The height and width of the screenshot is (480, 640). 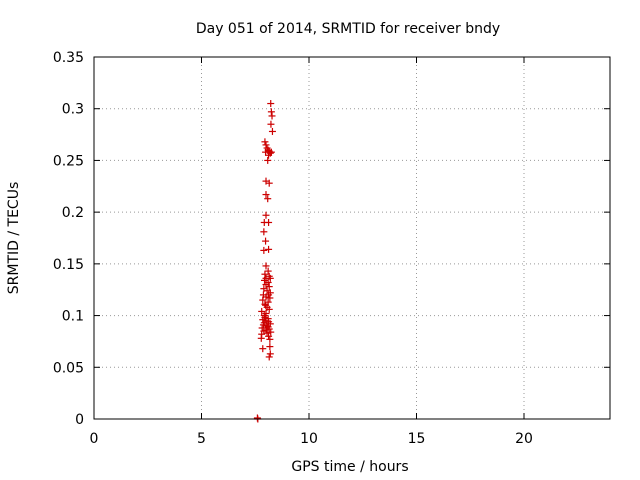 I want to click on x-tick-label: 10, so click(x=309, y=439).